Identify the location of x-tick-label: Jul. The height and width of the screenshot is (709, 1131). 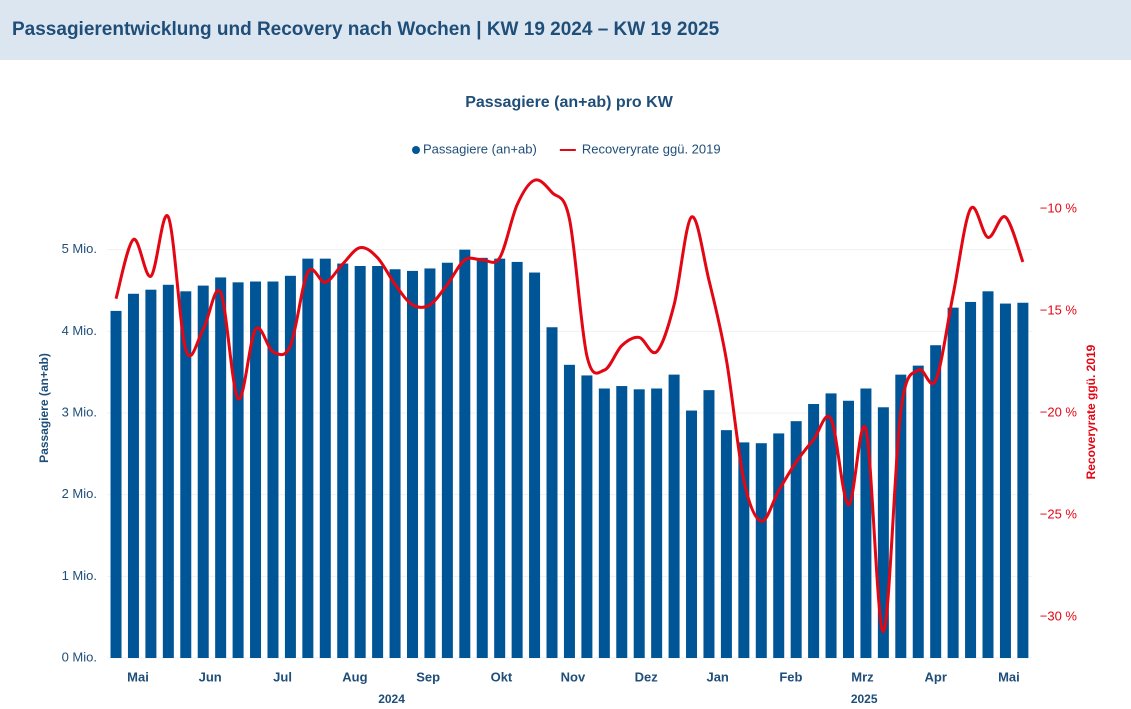
(282, 676).